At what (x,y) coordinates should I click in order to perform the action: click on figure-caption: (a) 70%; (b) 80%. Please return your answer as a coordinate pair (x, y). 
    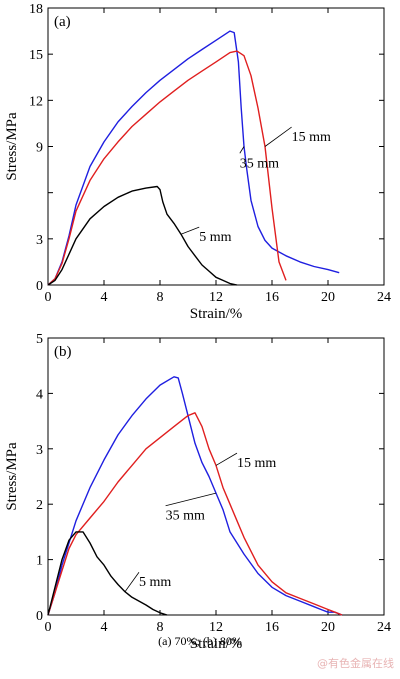
    Looking at the image, I should click on (200, 641).